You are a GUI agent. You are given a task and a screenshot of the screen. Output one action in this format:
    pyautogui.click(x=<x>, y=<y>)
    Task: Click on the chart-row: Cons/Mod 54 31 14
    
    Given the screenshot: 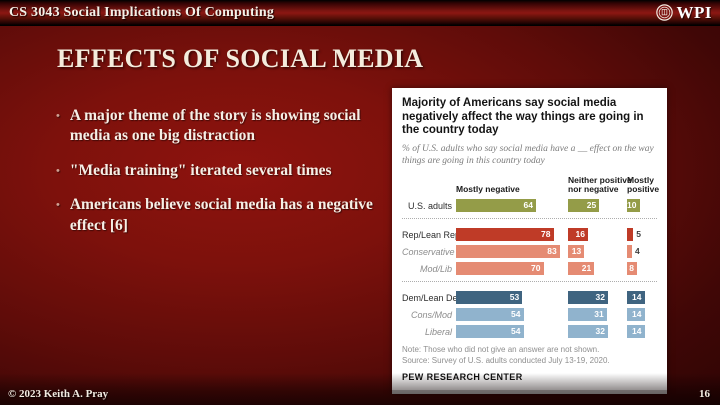 What is the action you would take?
    pyautogui.click(x=529, y=314)
    